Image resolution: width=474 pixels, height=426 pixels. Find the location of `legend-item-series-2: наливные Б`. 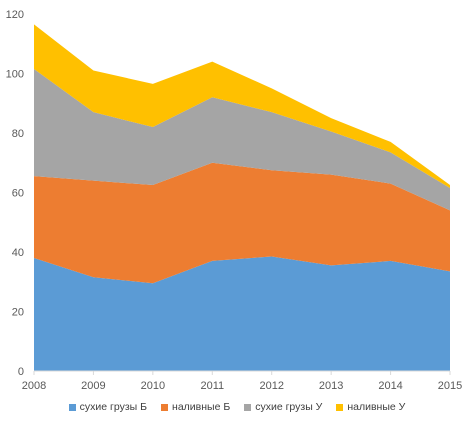

legend-item-series-2: наливные Б is located at coordinates (195, 407).